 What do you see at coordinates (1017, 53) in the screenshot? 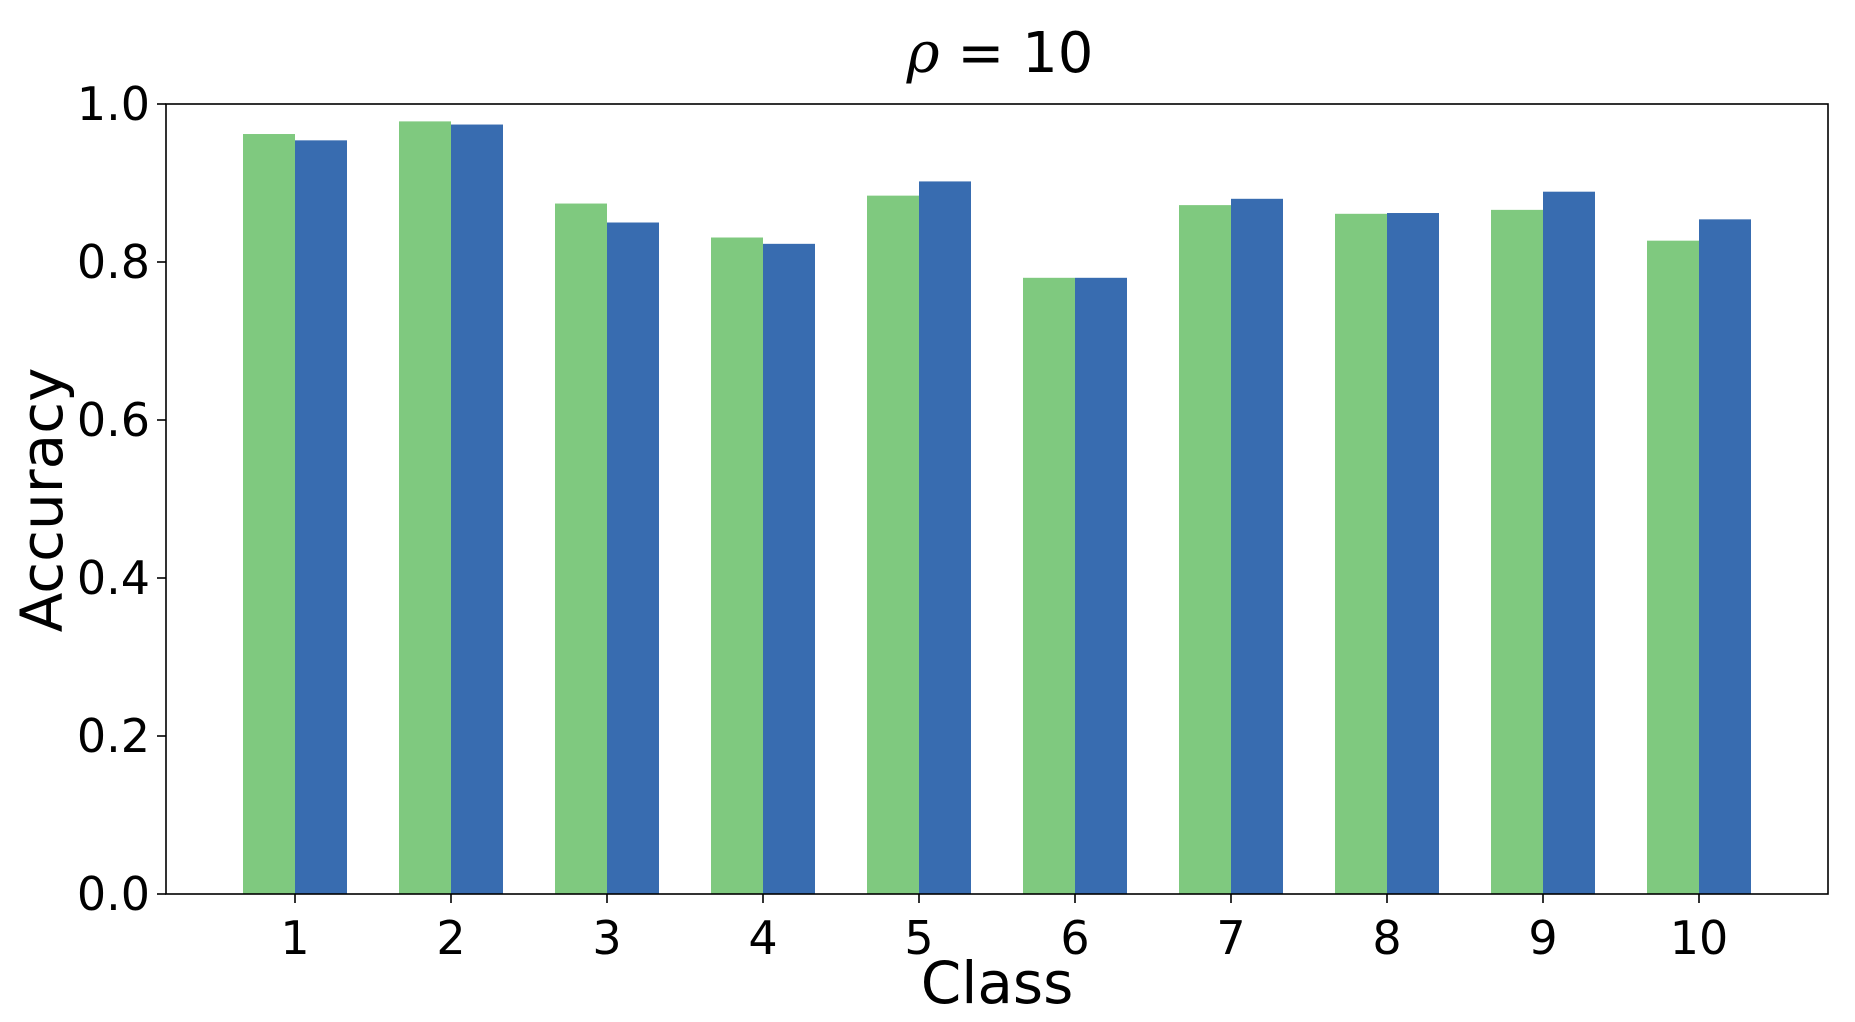
I see `chart-title-value: = 10` at bounding box center [1017, 53].